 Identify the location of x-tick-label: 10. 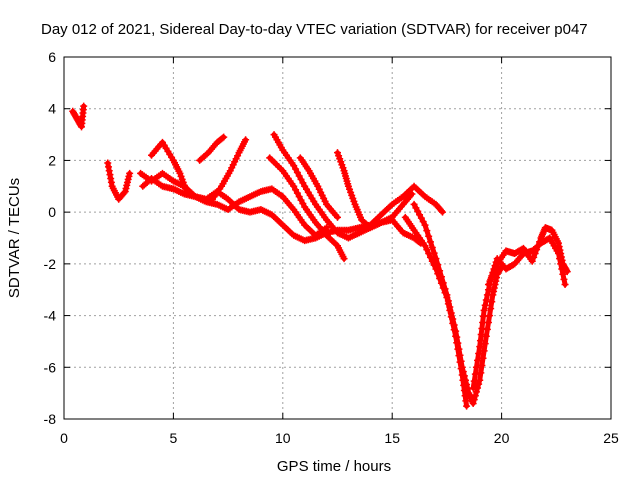
(283, 438).